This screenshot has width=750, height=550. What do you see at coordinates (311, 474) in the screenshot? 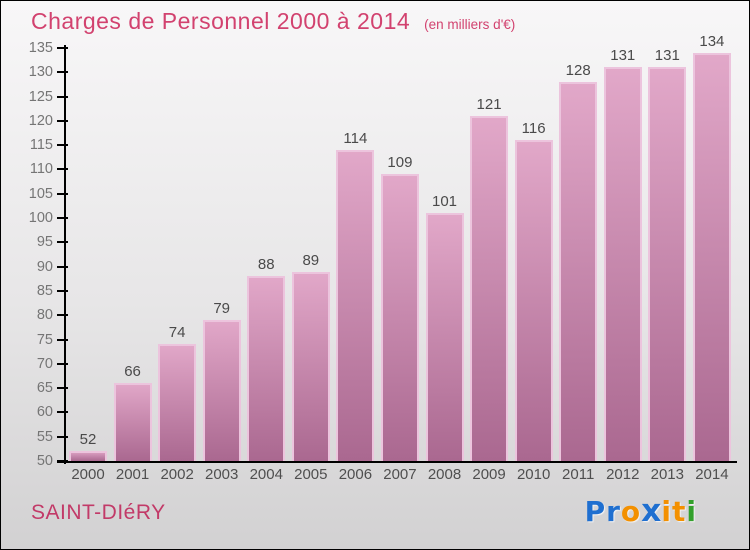
I see `x-axis-year-label: 2005` at bounding box center [311, 474].